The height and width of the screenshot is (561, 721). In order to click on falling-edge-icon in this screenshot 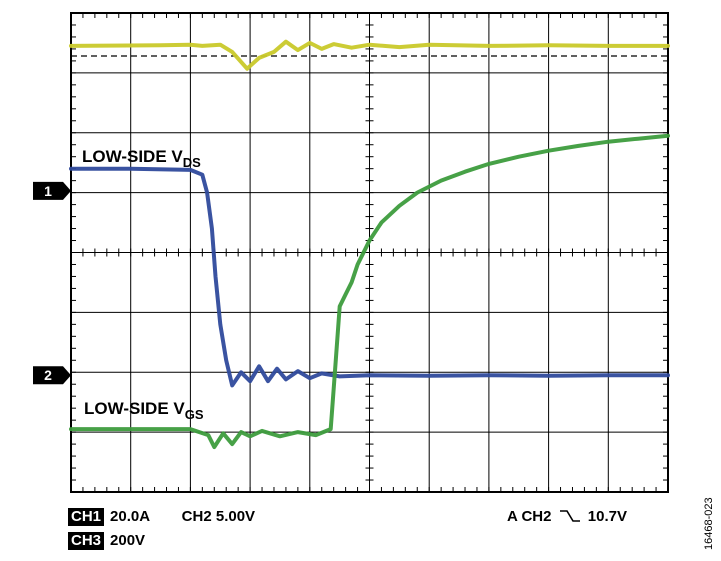, I will do `click(569, 516)`.